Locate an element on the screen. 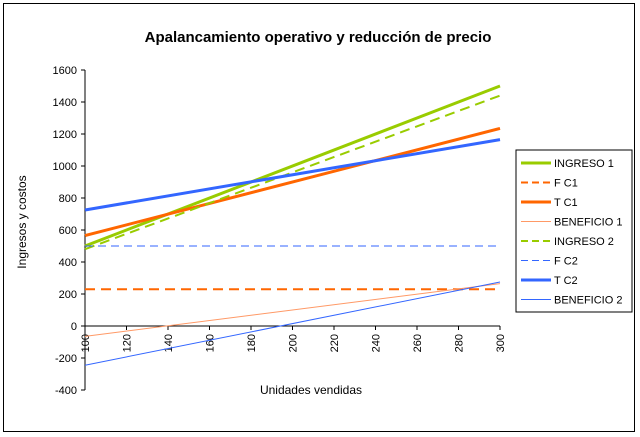 The width and height of the screenshot is (640, 437). x-axis-label: Unidades vendidas is located at coordinates (311, 390).